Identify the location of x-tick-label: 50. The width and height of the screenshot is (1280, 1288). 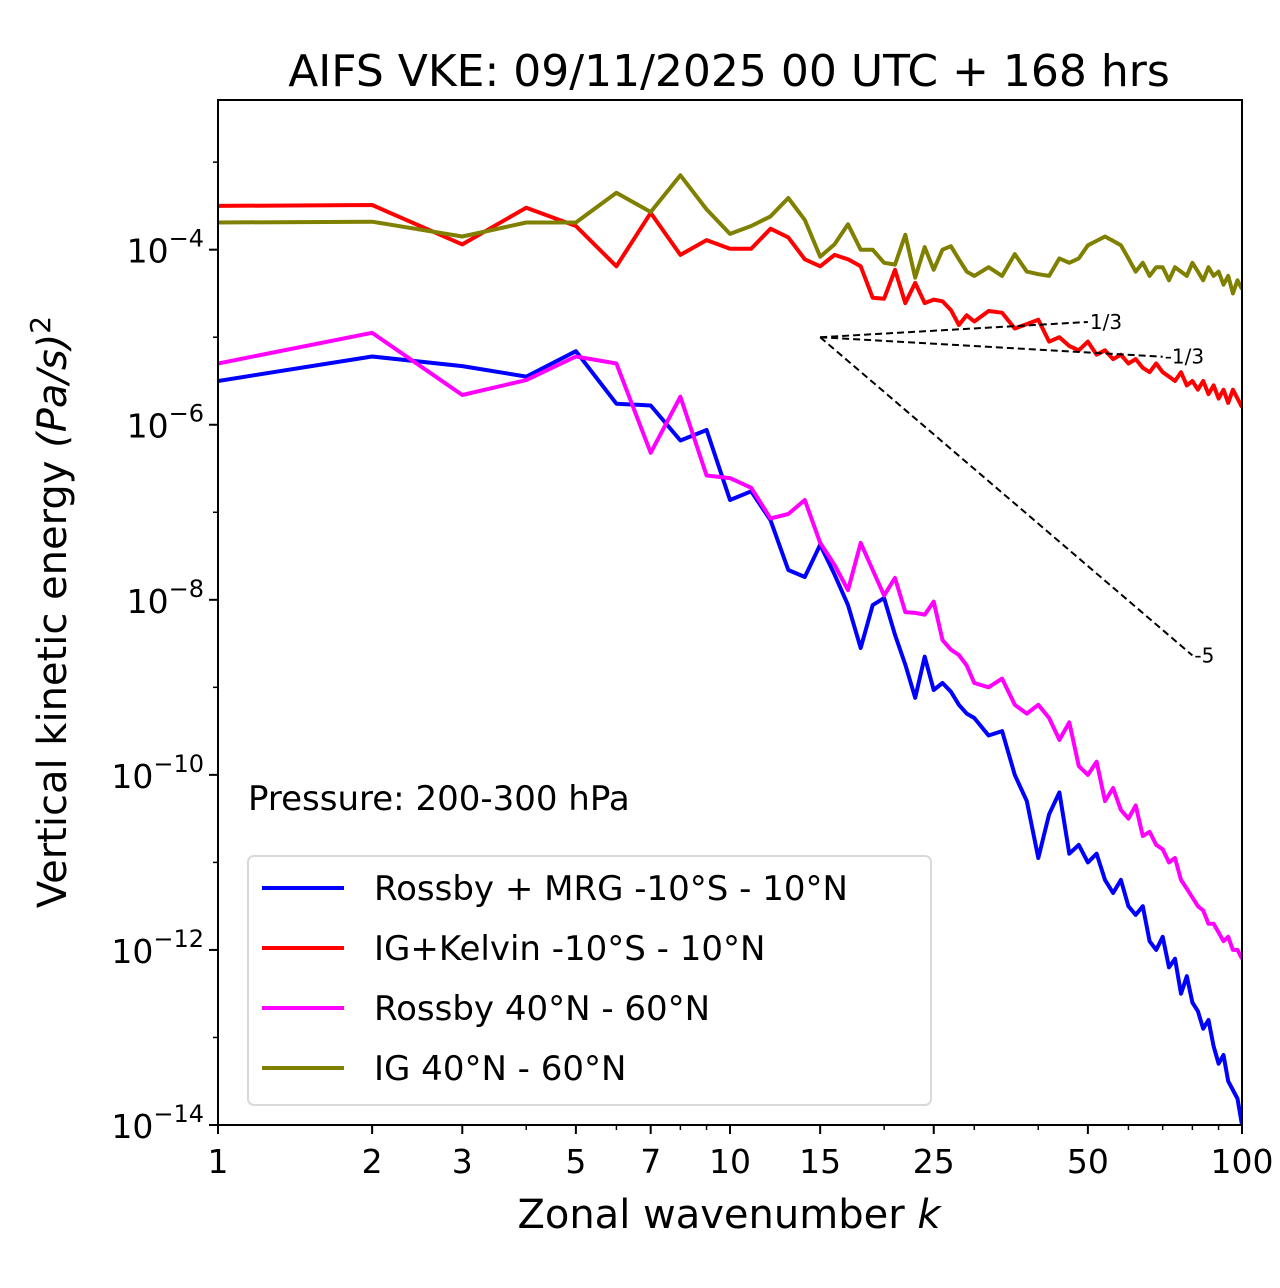
(1088, 1161).